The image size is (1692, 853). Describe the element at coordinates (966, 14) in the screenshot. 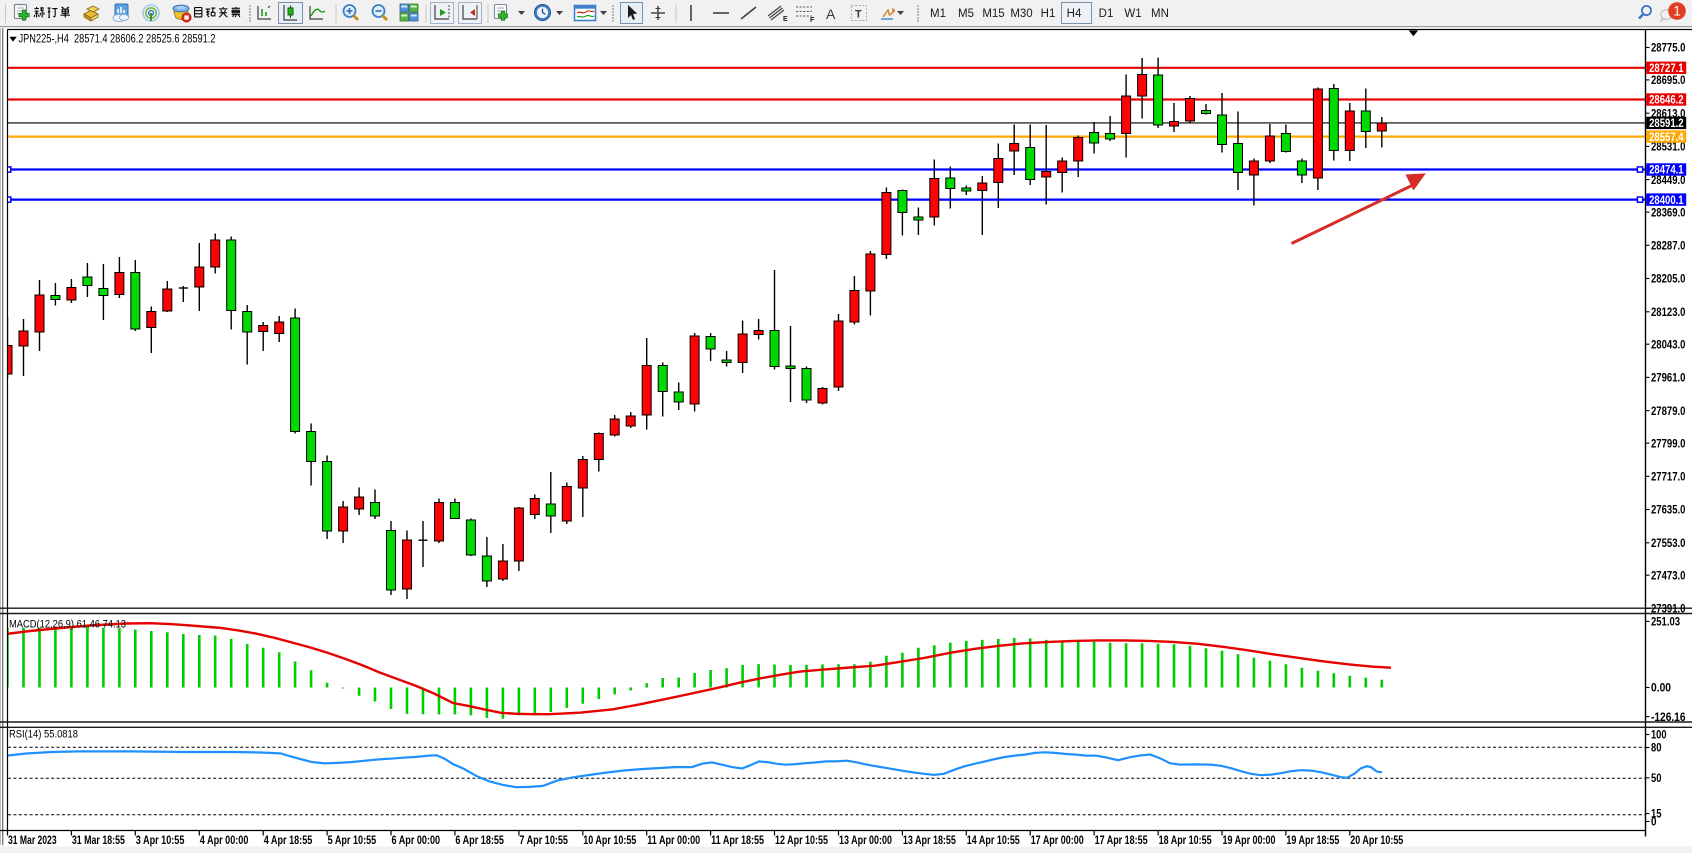

I see `svg-text: M5` at that location.